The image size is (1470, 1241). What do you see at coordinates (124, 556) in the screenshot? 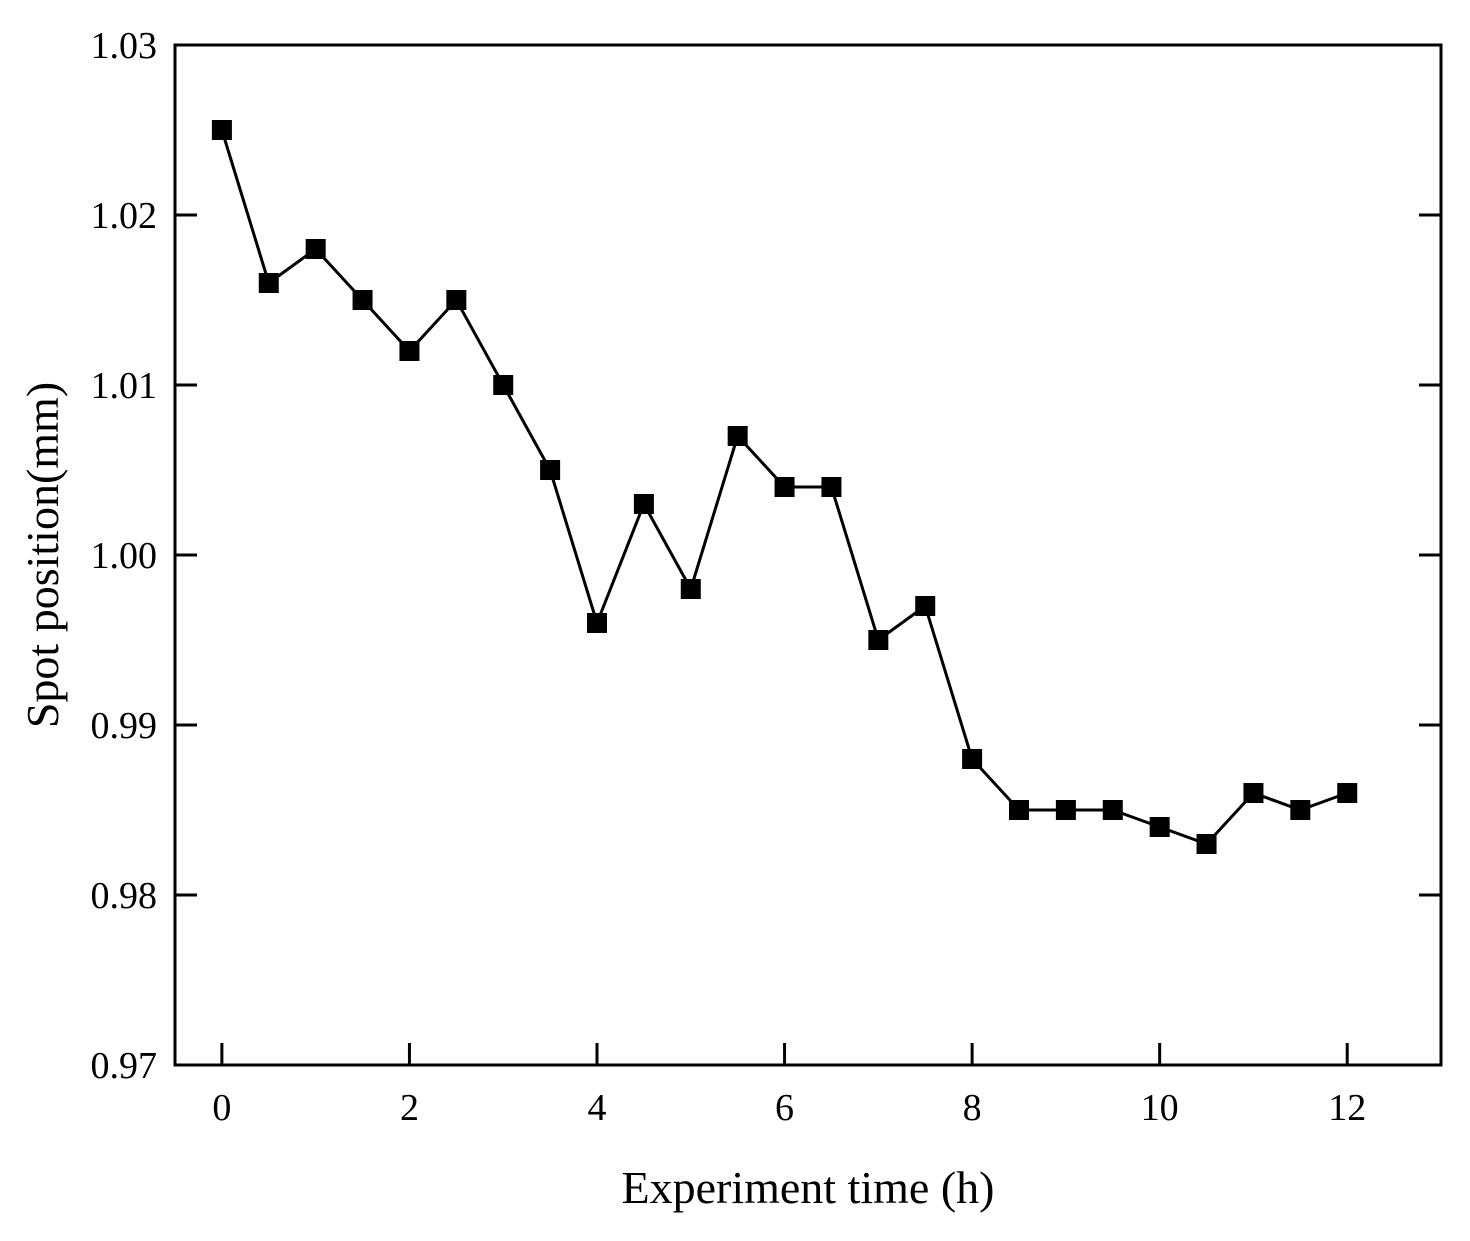
I see `y-tick-label: 1.00` at bounding box center [124, 556].